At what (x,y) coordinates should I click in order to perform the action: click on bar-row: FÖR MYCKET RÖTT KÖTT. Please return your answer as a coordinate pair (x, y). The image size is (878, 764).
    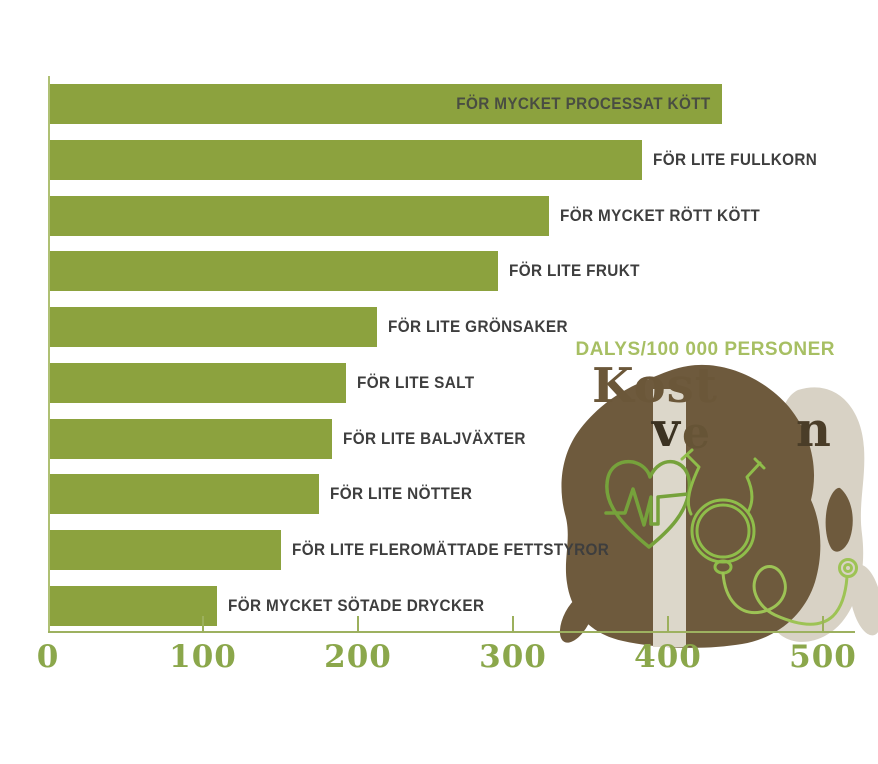
    Looking at the image, I should click on (439, 215).